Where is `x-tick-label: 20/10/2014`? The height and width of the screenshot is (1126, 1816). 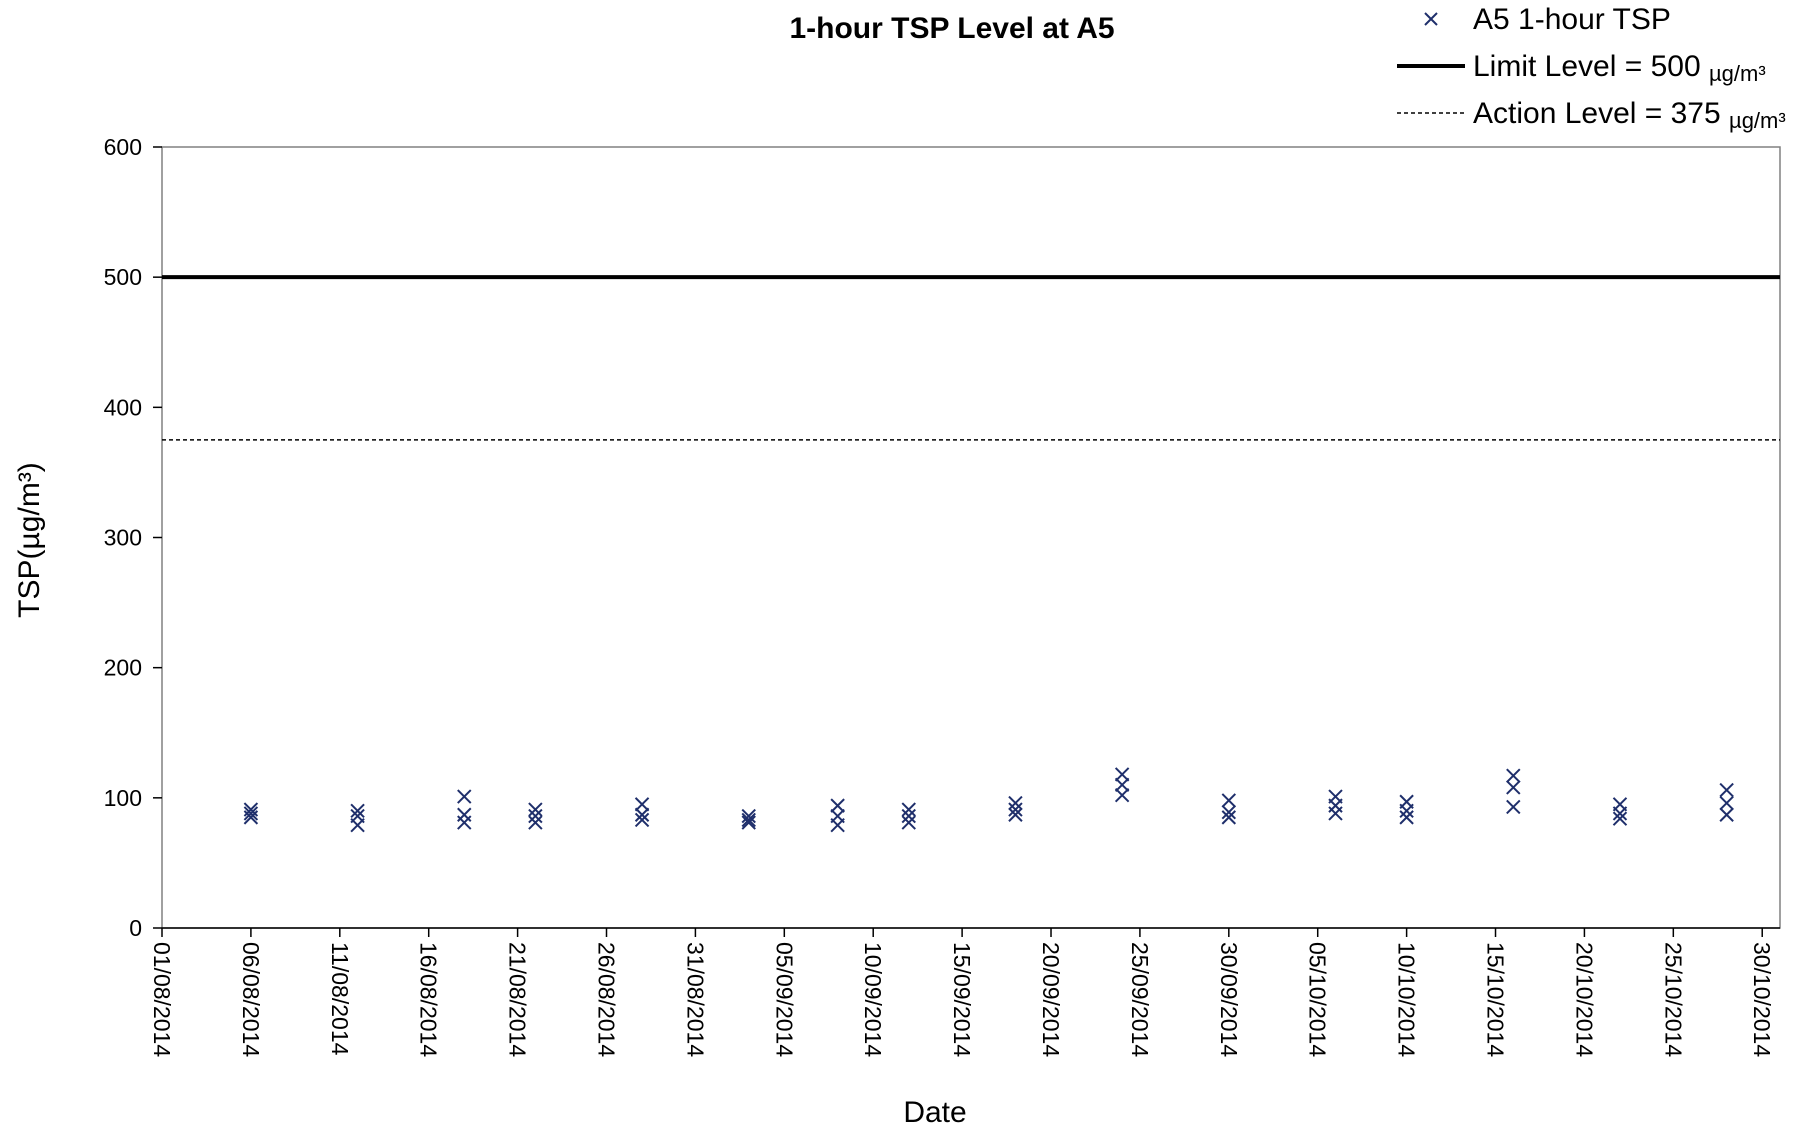 x-tick-label: 20/10/2014 is located at coordinates (1584, 999).